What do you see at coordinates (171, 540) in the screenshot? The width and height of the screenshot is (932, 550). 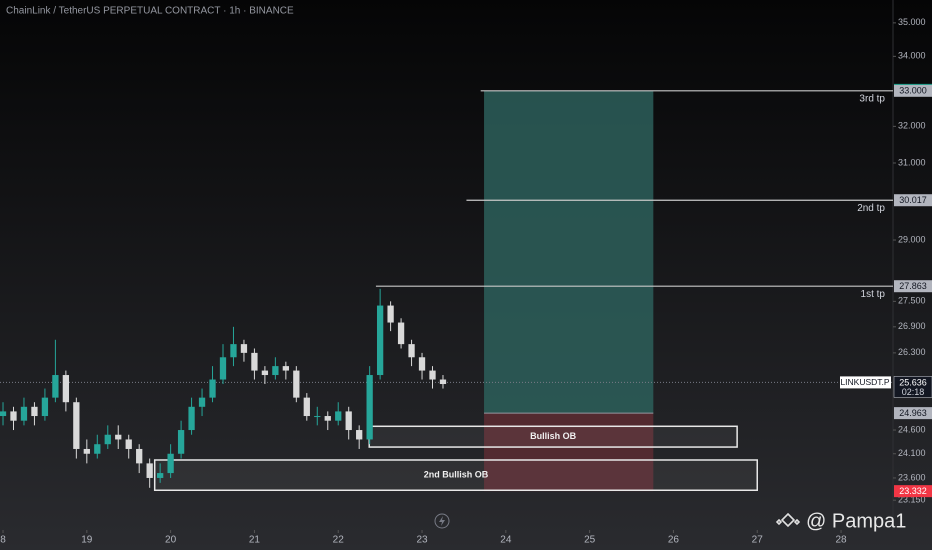 I see `x-tick-label: 20` at bounding box center [171, 540].